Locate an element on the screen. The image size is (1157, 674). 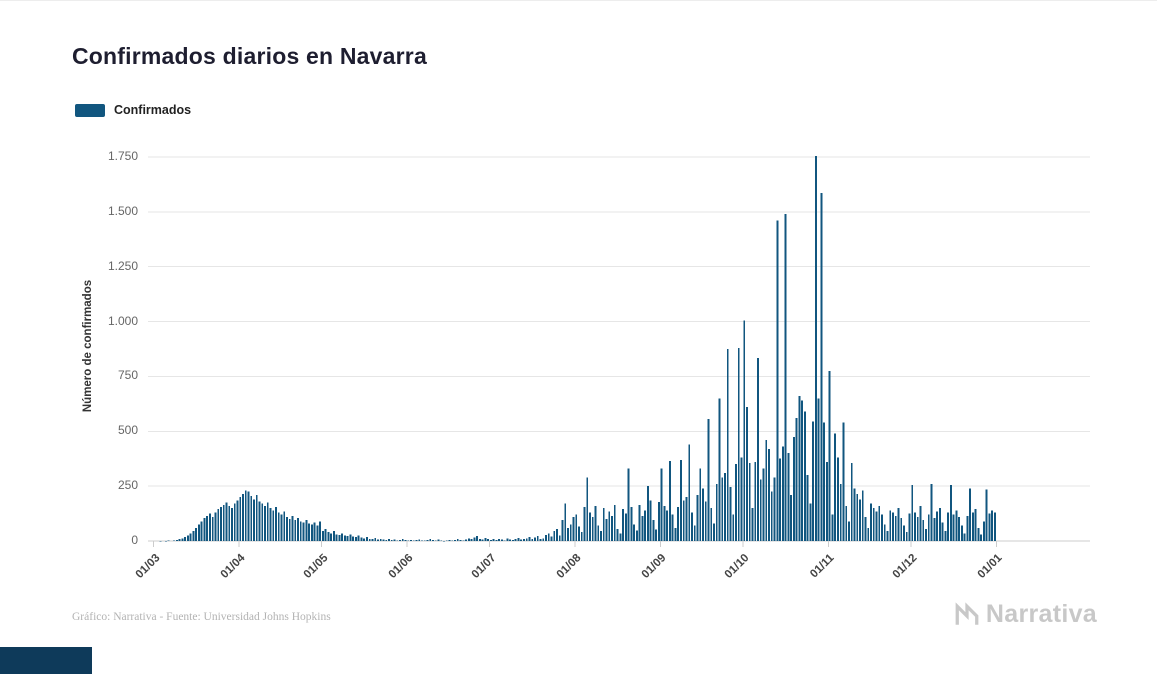
x-axis-tick-label: 01/12 is located at coordinates (905, 566).